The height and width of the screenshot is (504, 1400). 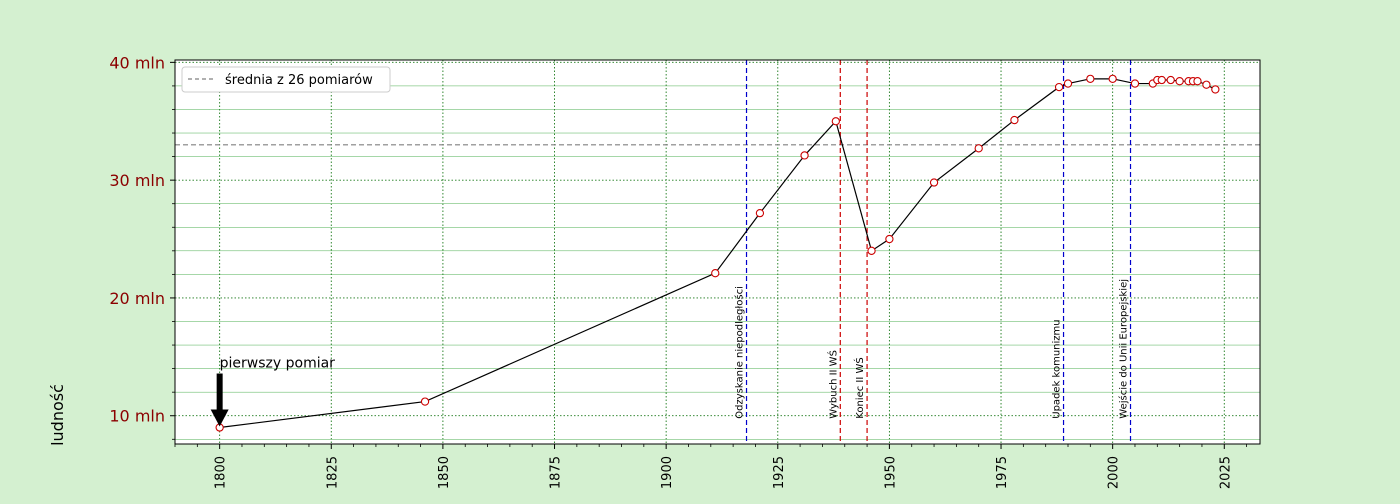 I want to click on x-tick-label: 1950, so click(x=890, y=472).